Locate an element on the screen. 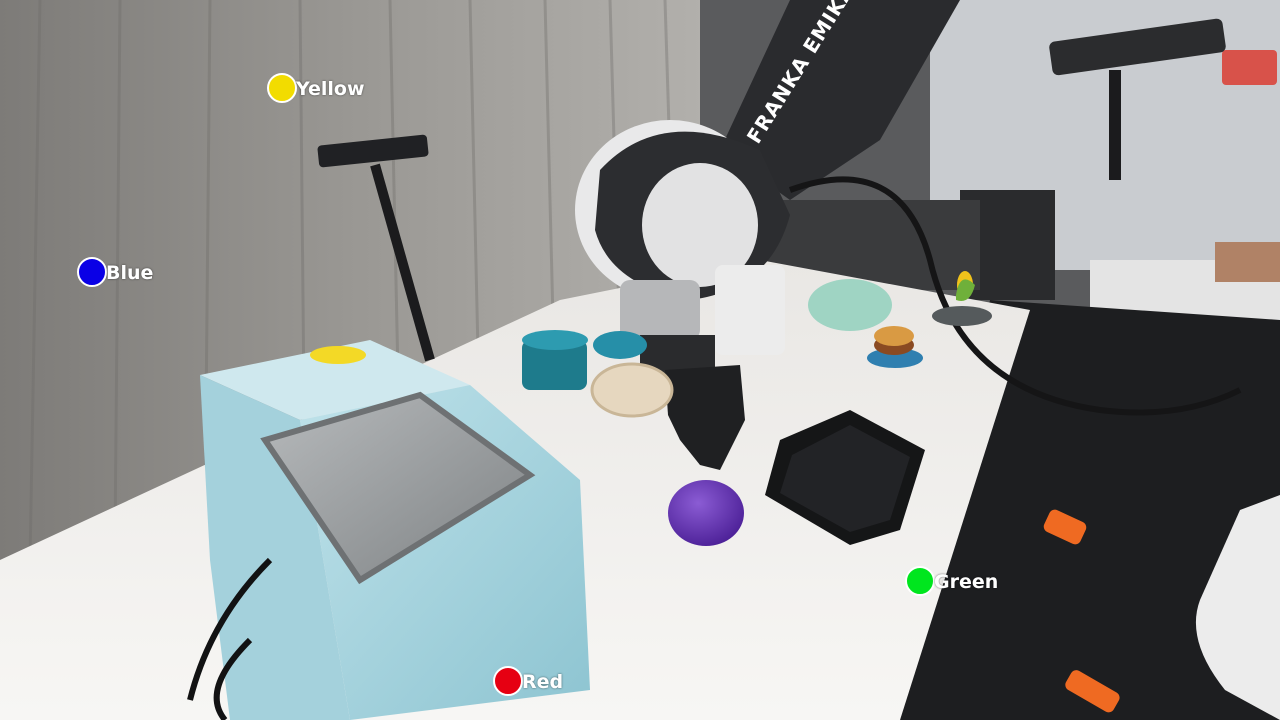 The width and height of the screenshot is (1280, 720). oven-top is located at coordinates (335, 380).